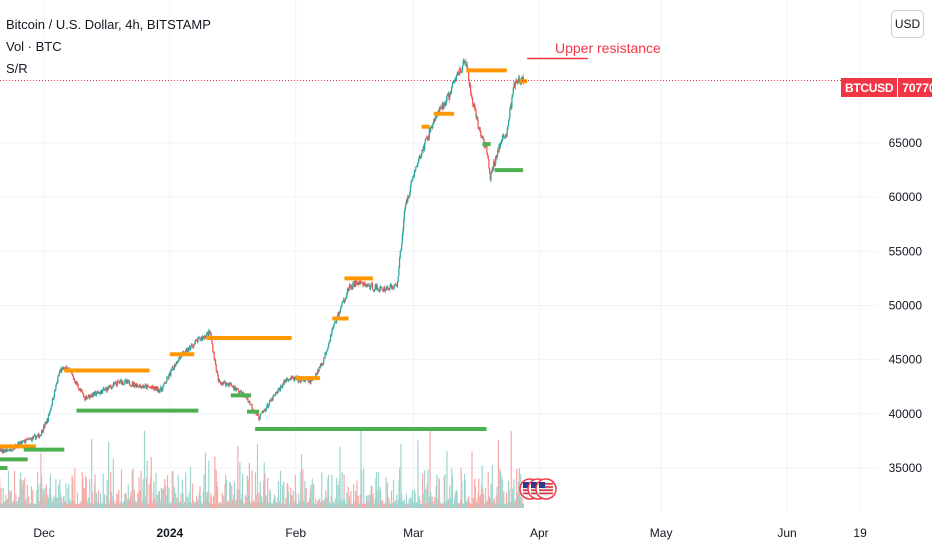  Describe the element at coordinates (262, 468) in the screenshot. I see `volume-bars` at that location.